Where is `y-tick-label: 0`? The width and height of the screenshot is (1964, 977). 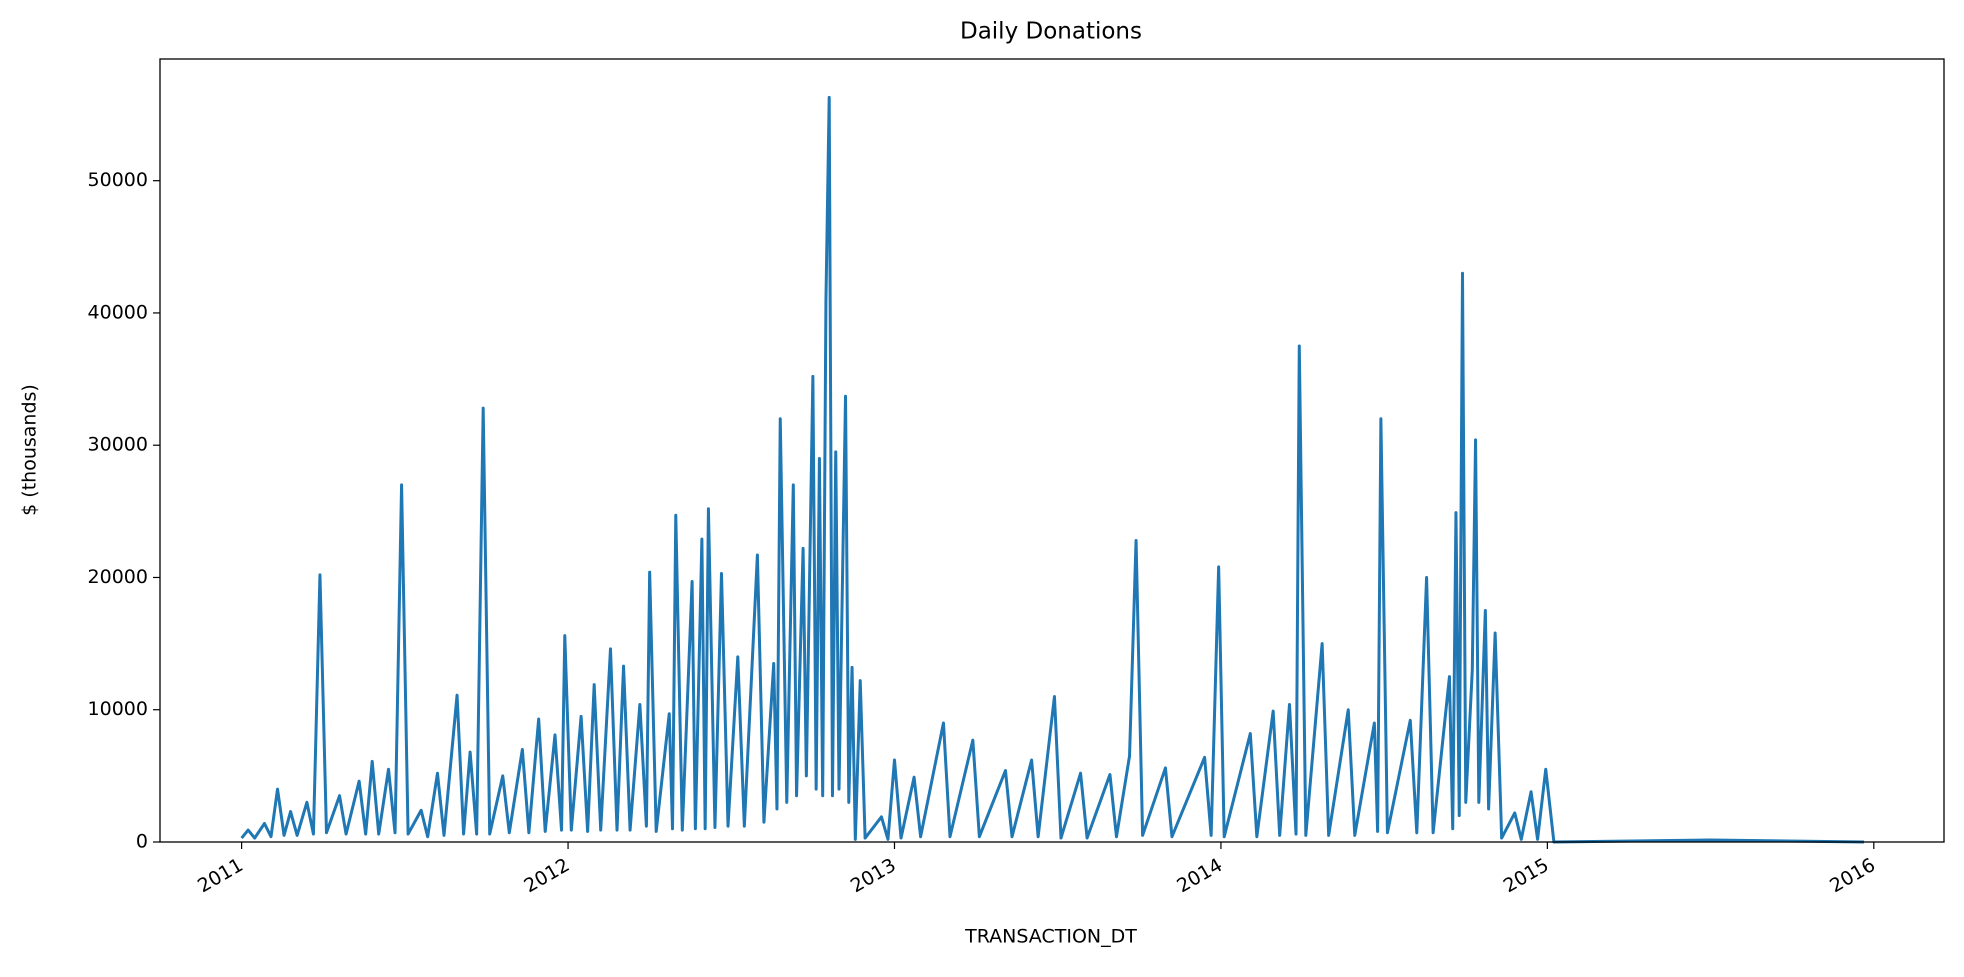 y-tick-label: 0 is located at coordinates (142, 842).